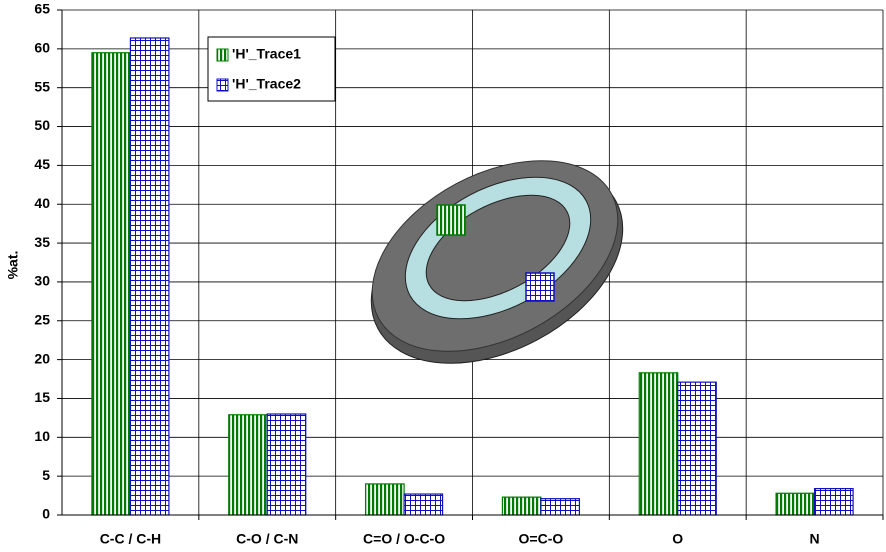  What do you see at coordinates (42, 242) in the screenshot?
I see `y-tick-label: 35` at bounding box center [42, 242].